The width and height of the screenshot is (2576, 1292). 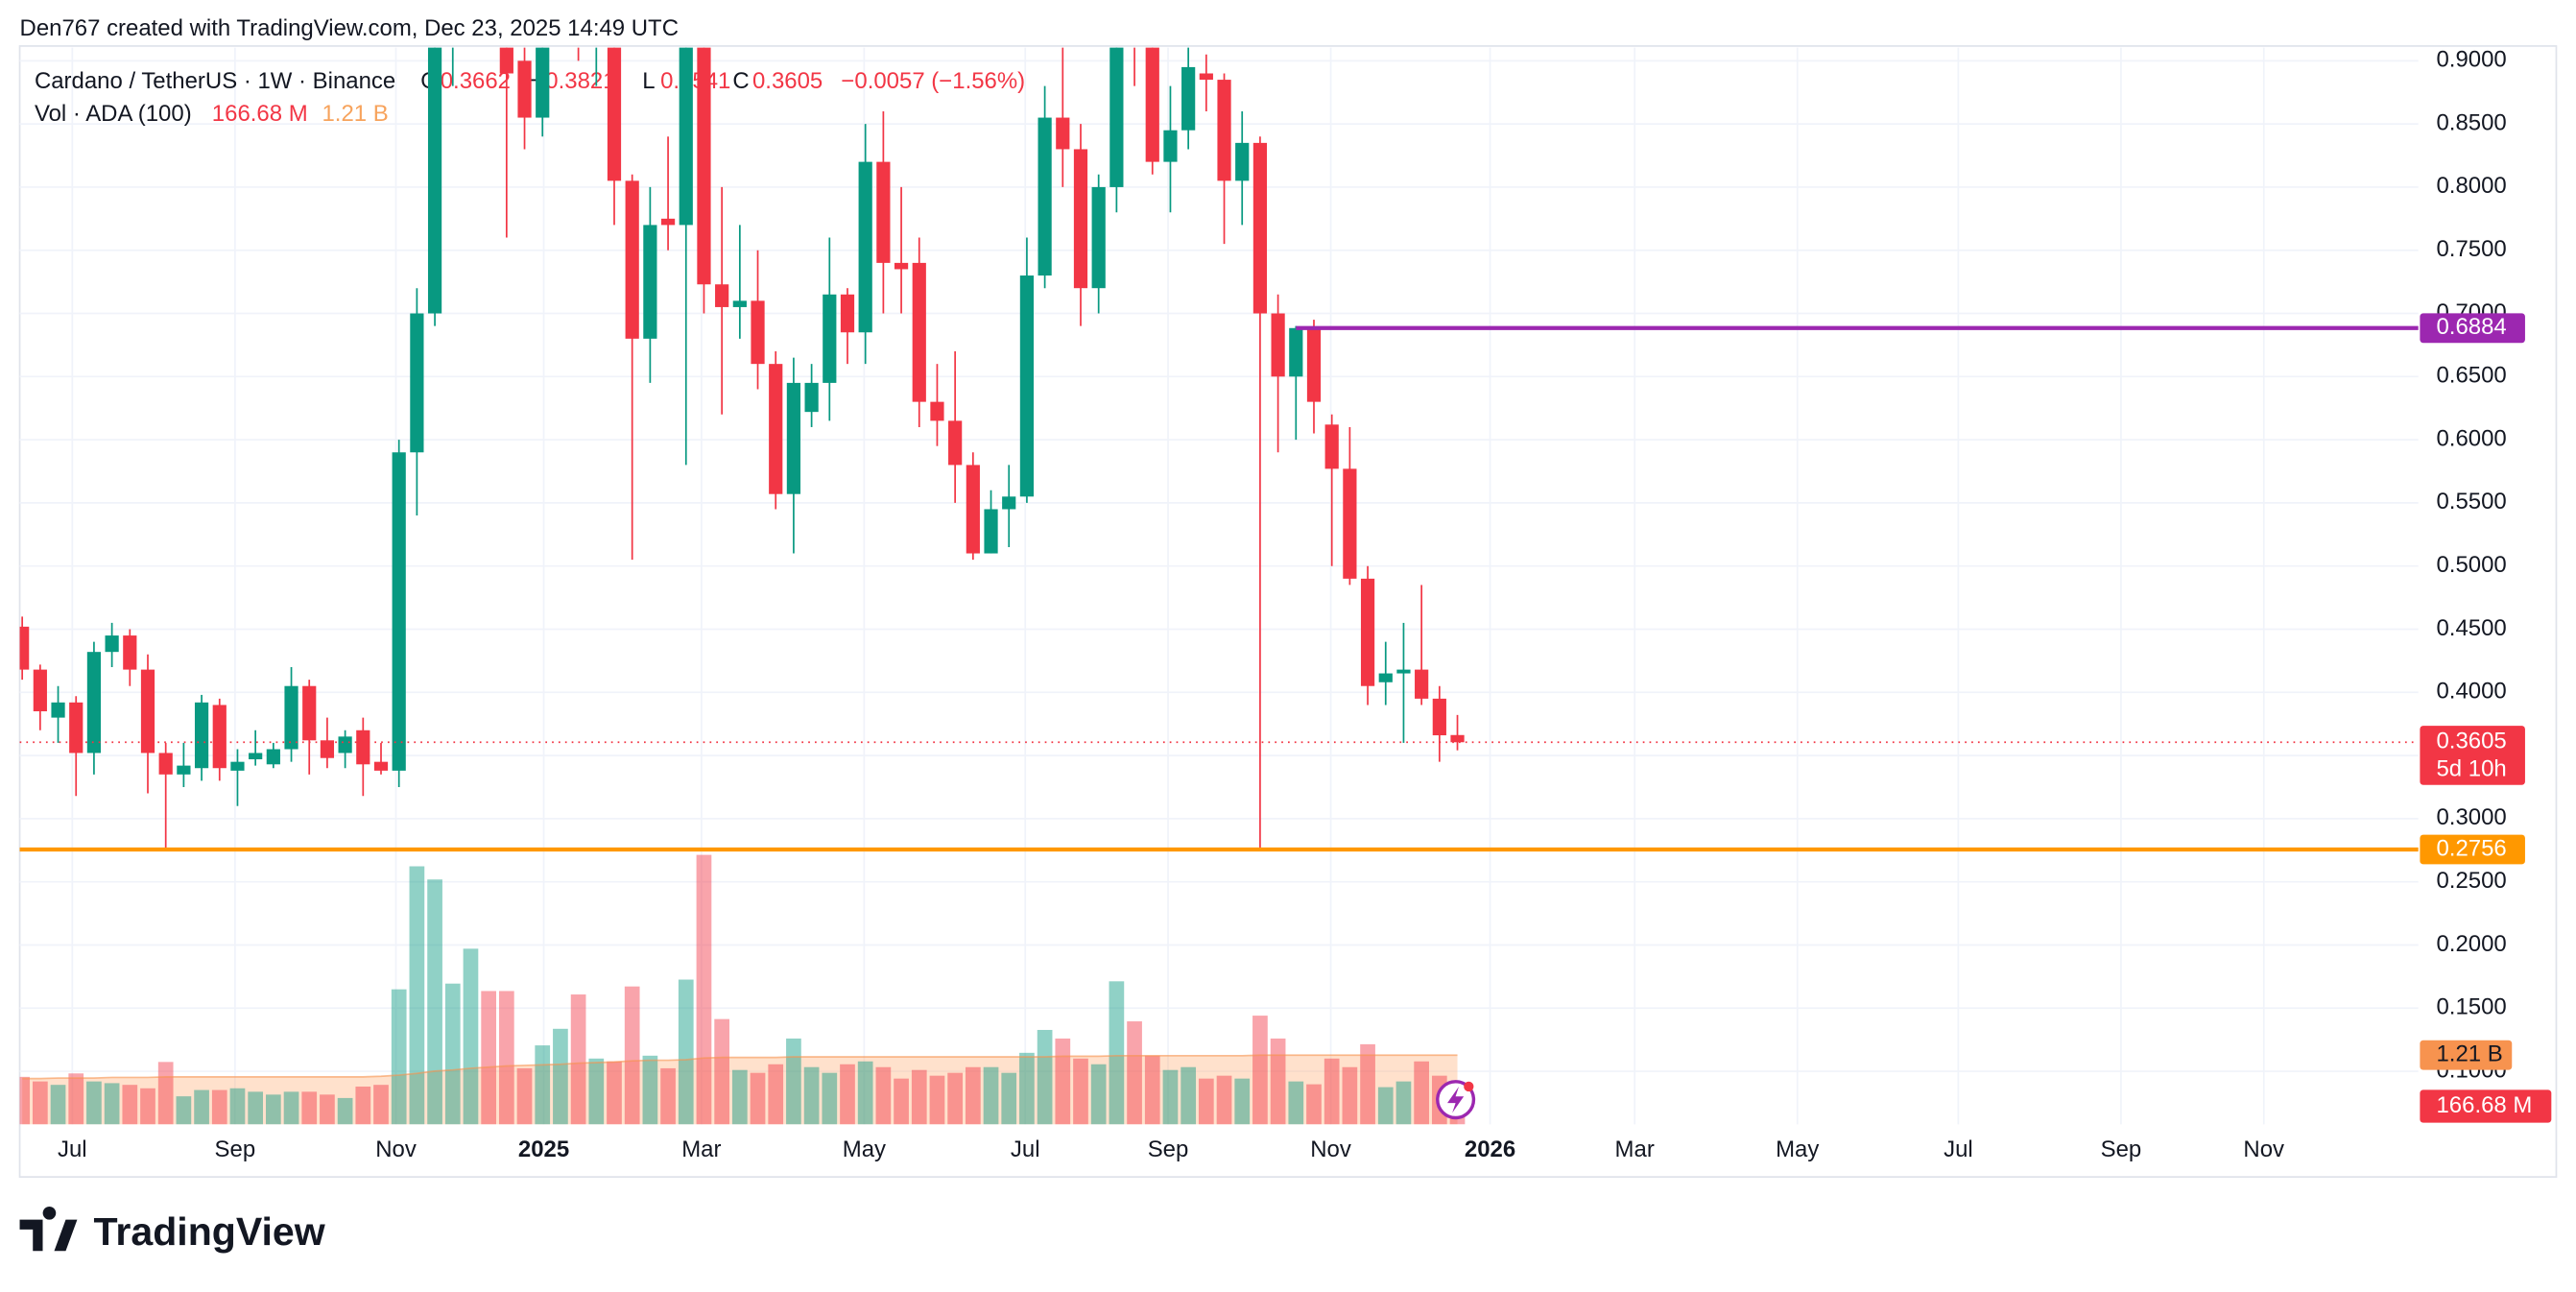 I want to click on brand: TradingView, so click(x=210, y=1231).